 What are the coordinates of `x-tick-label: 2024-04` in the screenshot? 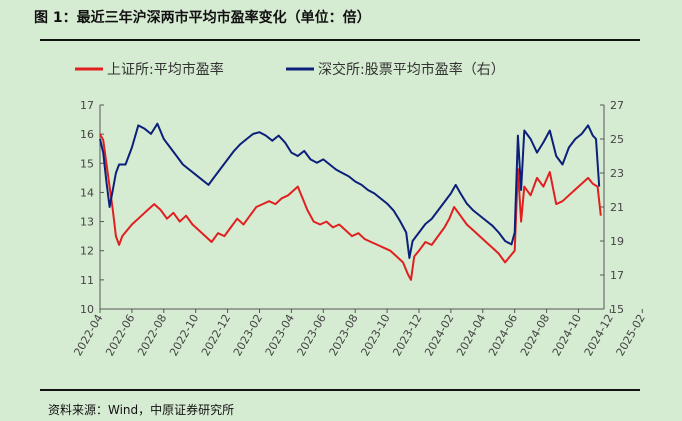 It's located at (471, 335).